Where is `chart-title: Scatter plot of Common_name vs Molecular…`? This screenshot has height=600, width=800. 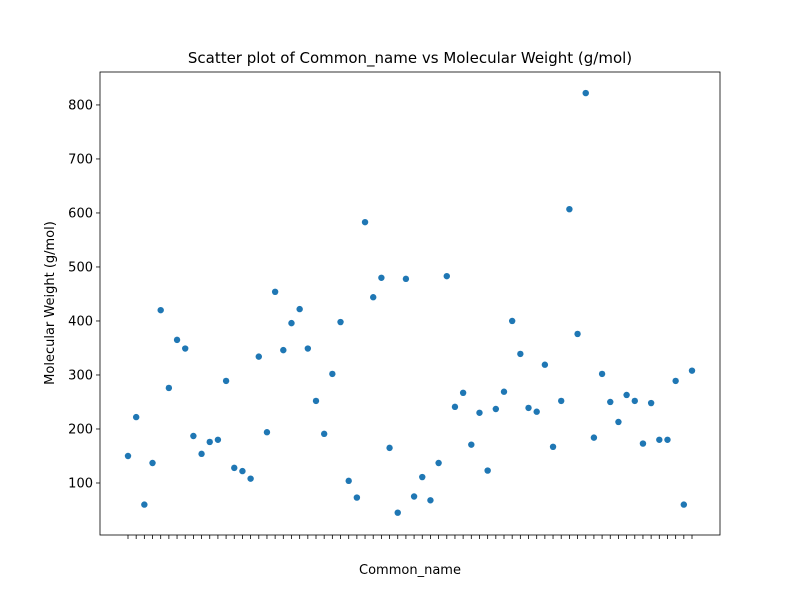 chart-title: Scatter plot of Common_name vs Molecular… is located at coordinates (410, 58).